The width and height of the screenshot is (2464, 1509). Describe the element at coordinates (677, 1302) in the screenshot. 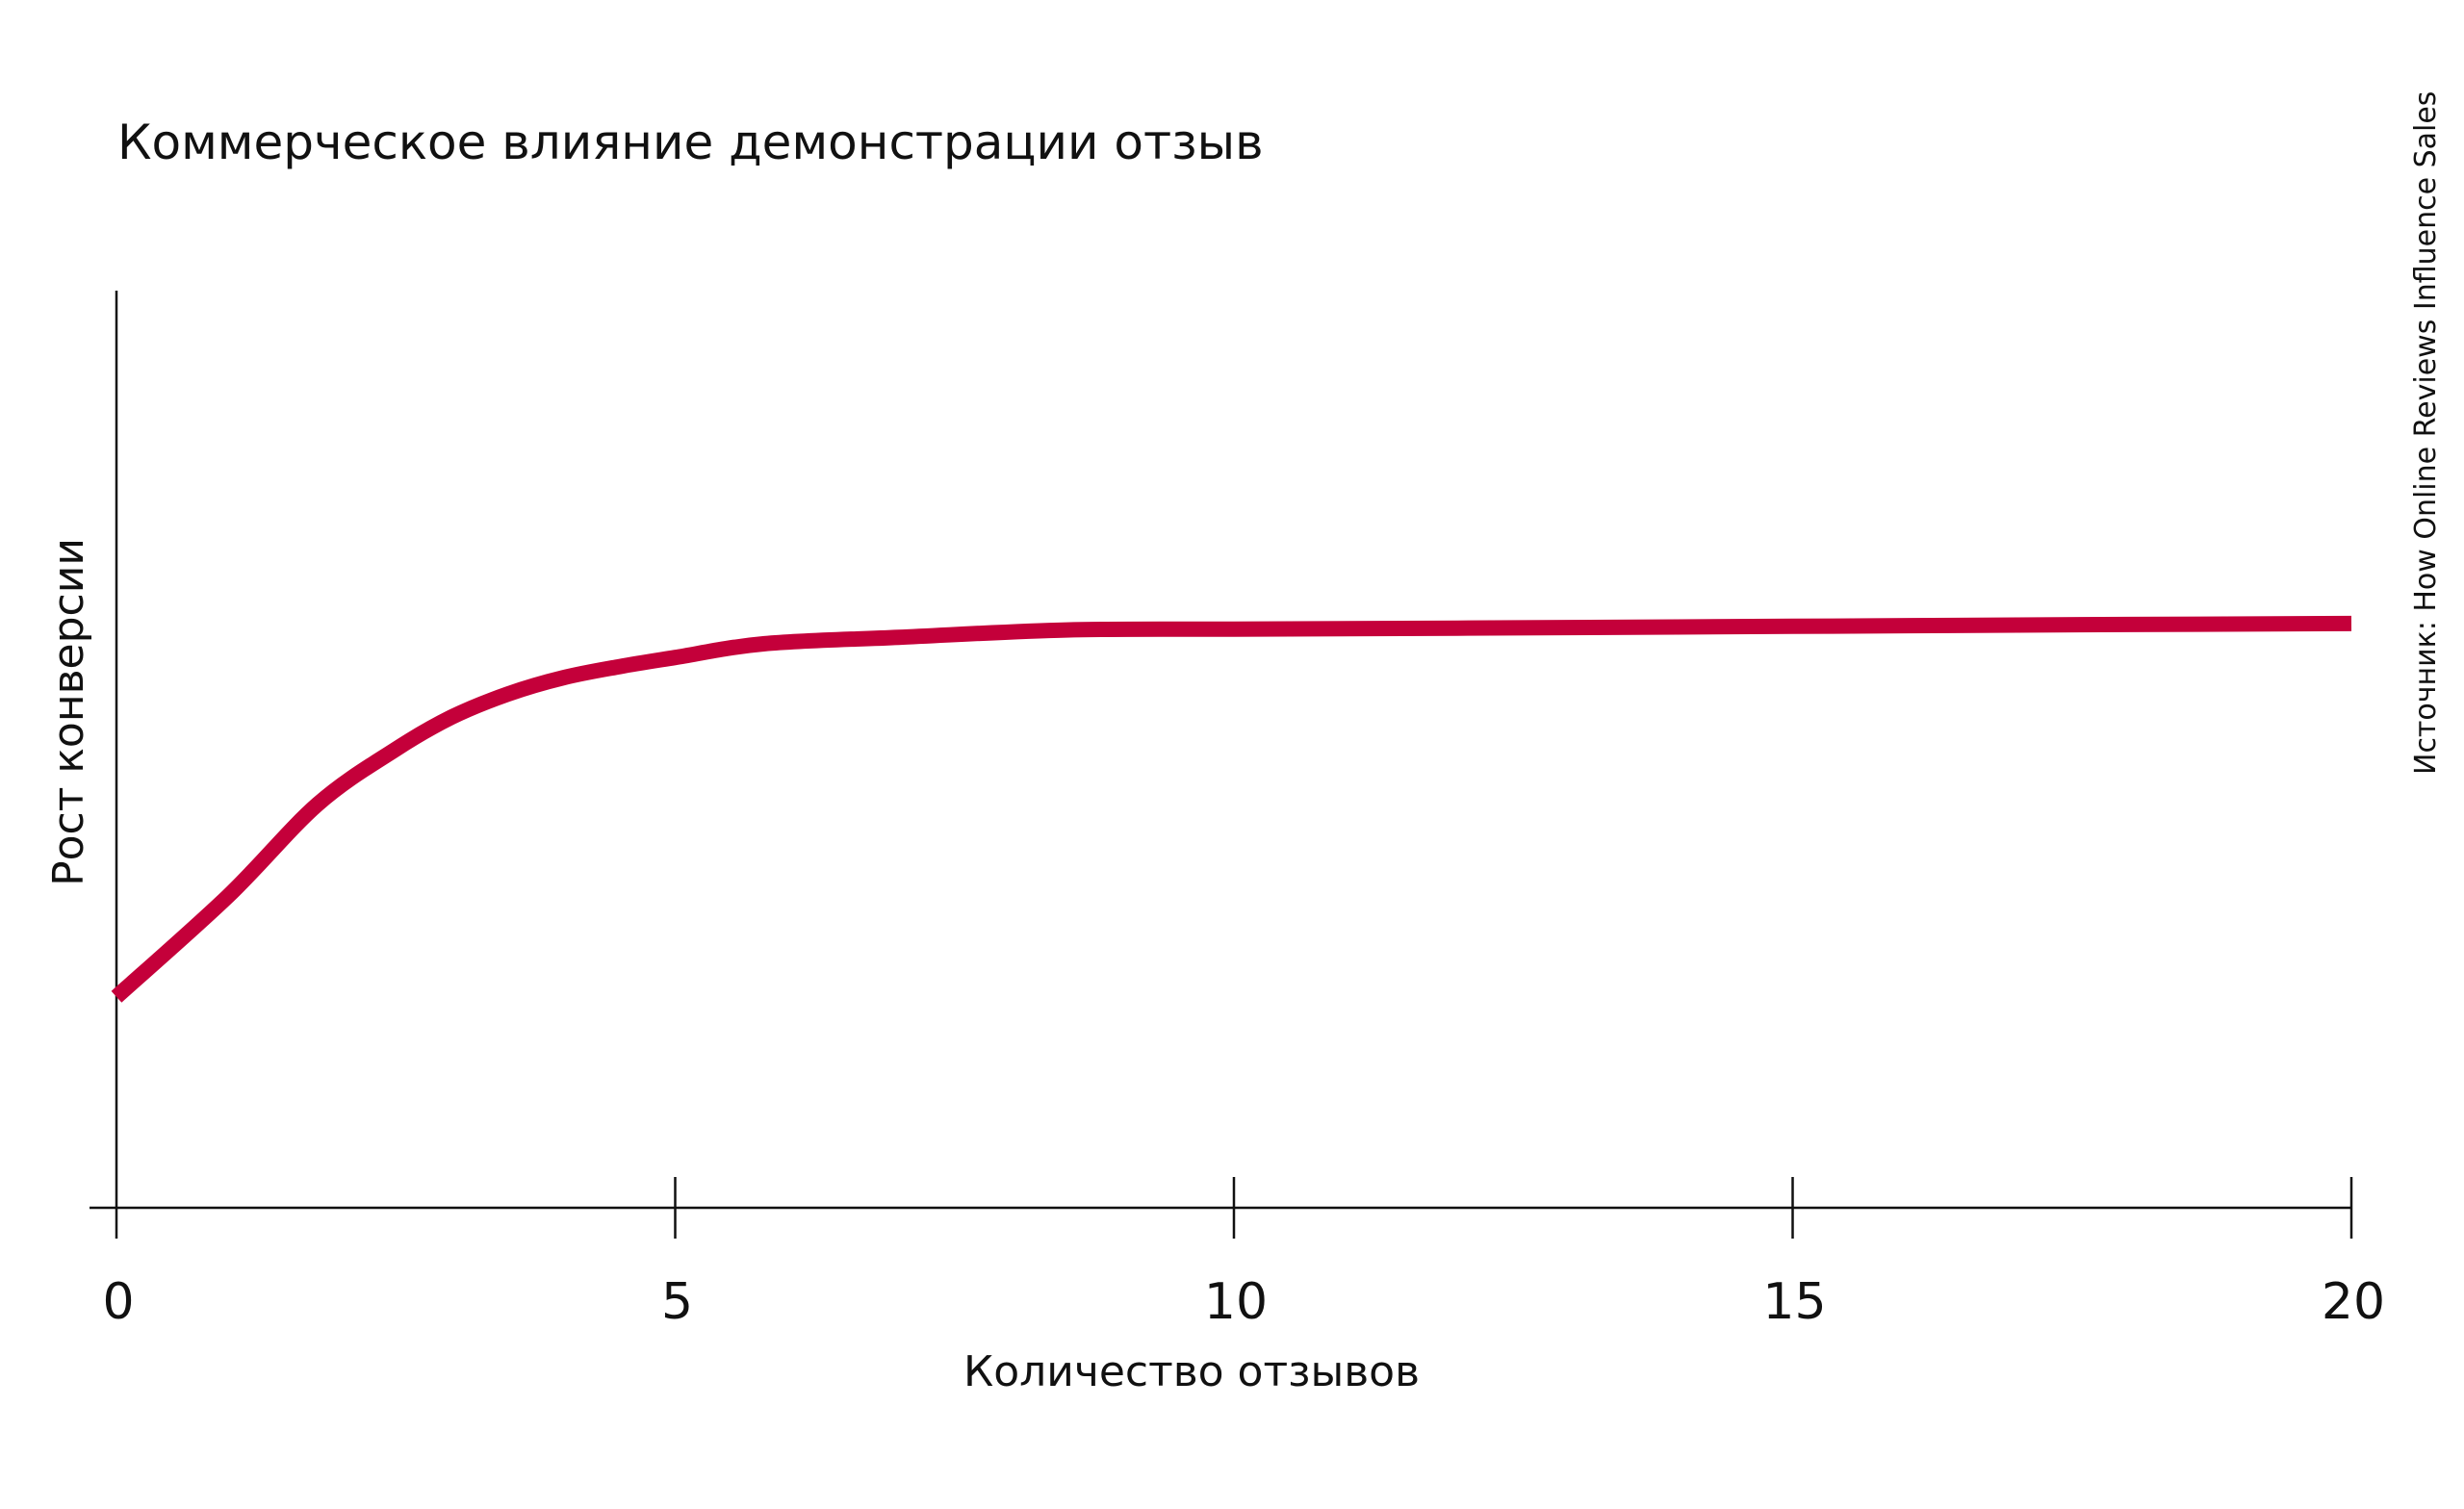

I see `x-tick-label: 5` at that location.